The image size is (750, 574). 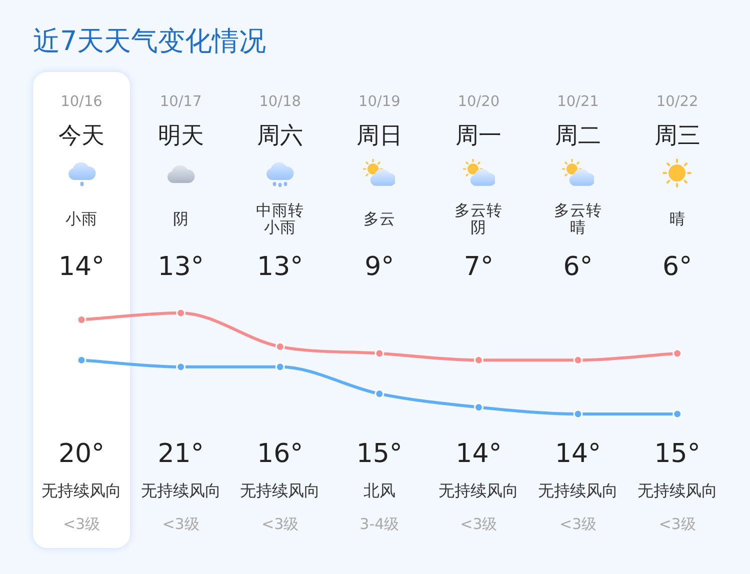 I want to click on text: 周一, so click(x=479, y=135).